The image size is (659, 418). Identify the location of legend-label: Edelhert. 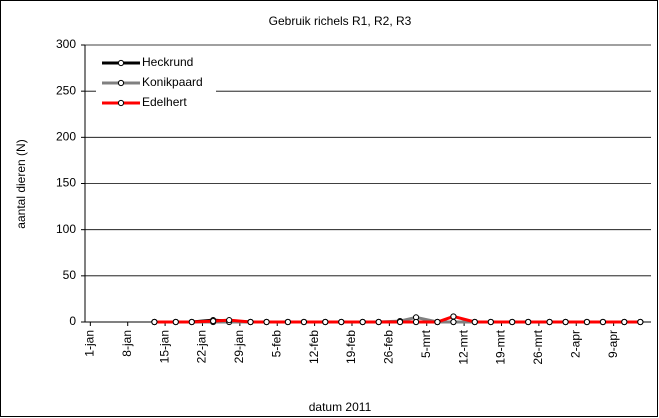
(164, 102).